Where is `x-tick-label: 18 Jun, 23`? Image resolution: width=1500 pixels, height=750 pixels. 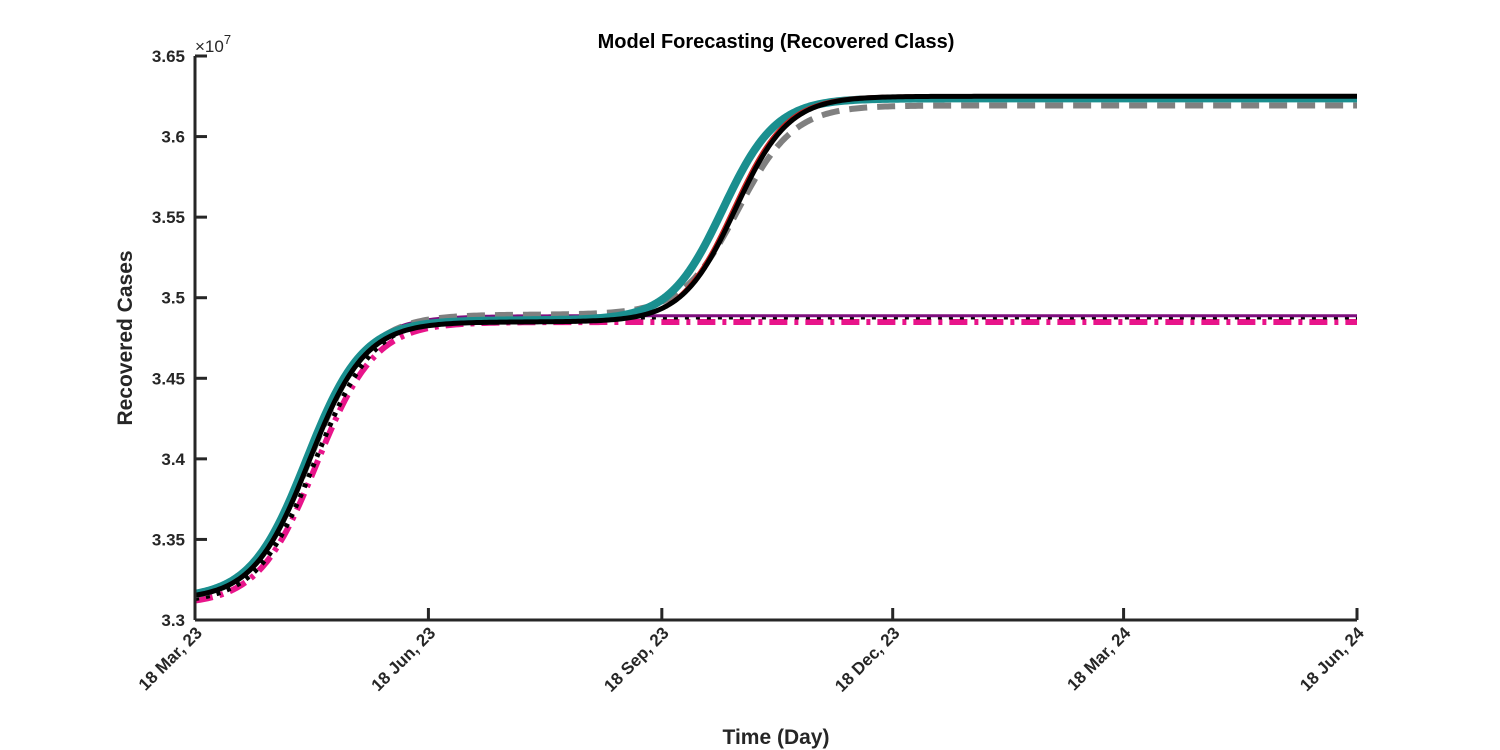 x-tick-label: 18 Jun, 23 is located at coordinates (404, 659).